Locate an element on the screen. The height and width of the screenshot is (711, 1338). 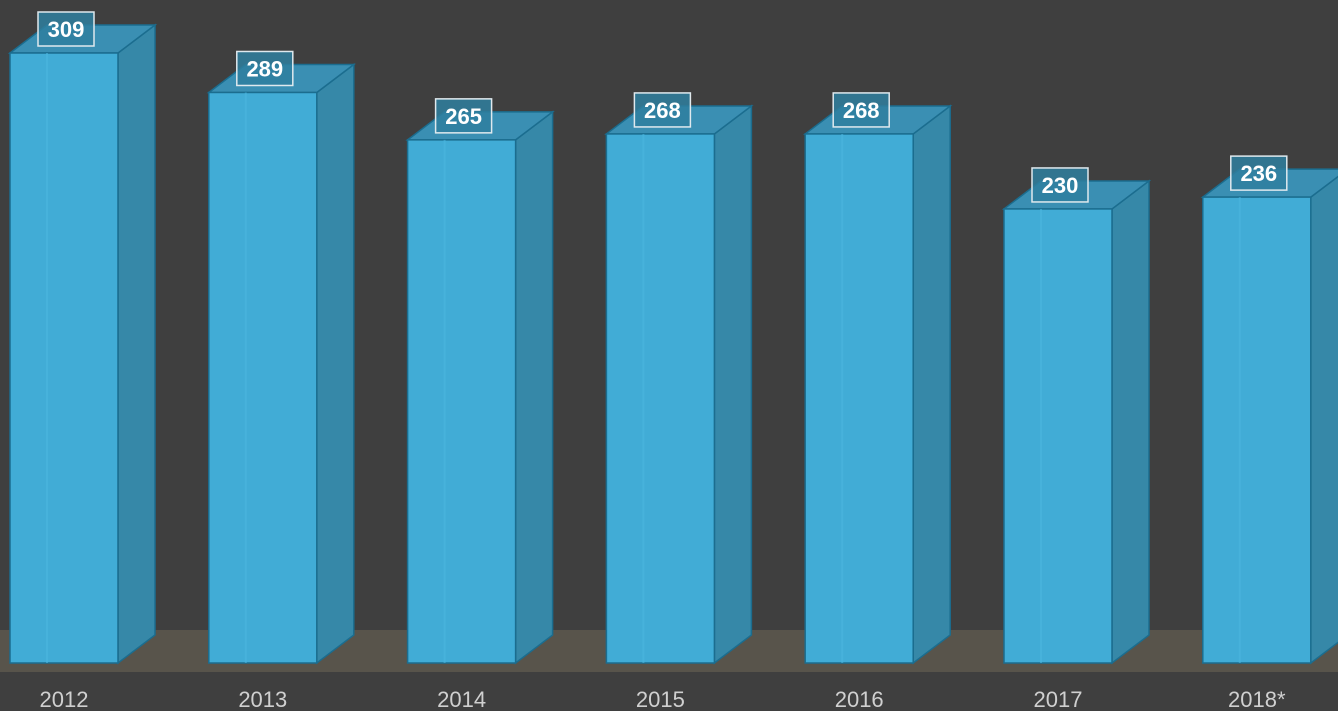
value-label: 265 is located at coordinates (463, 116).